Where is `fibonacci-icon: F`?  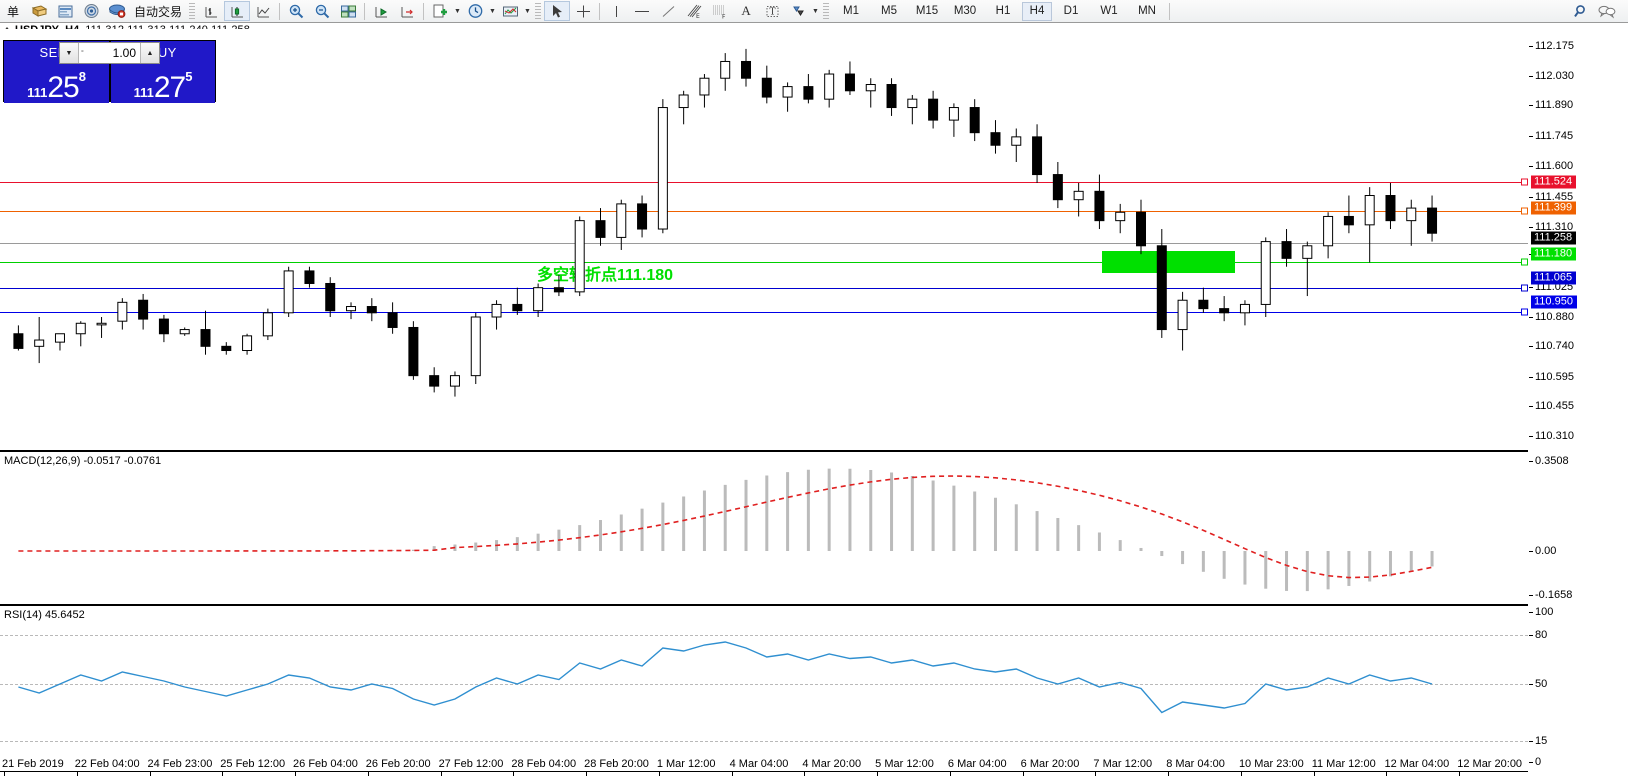
fibonacci-icon: F is located at coordinates (720, 11).